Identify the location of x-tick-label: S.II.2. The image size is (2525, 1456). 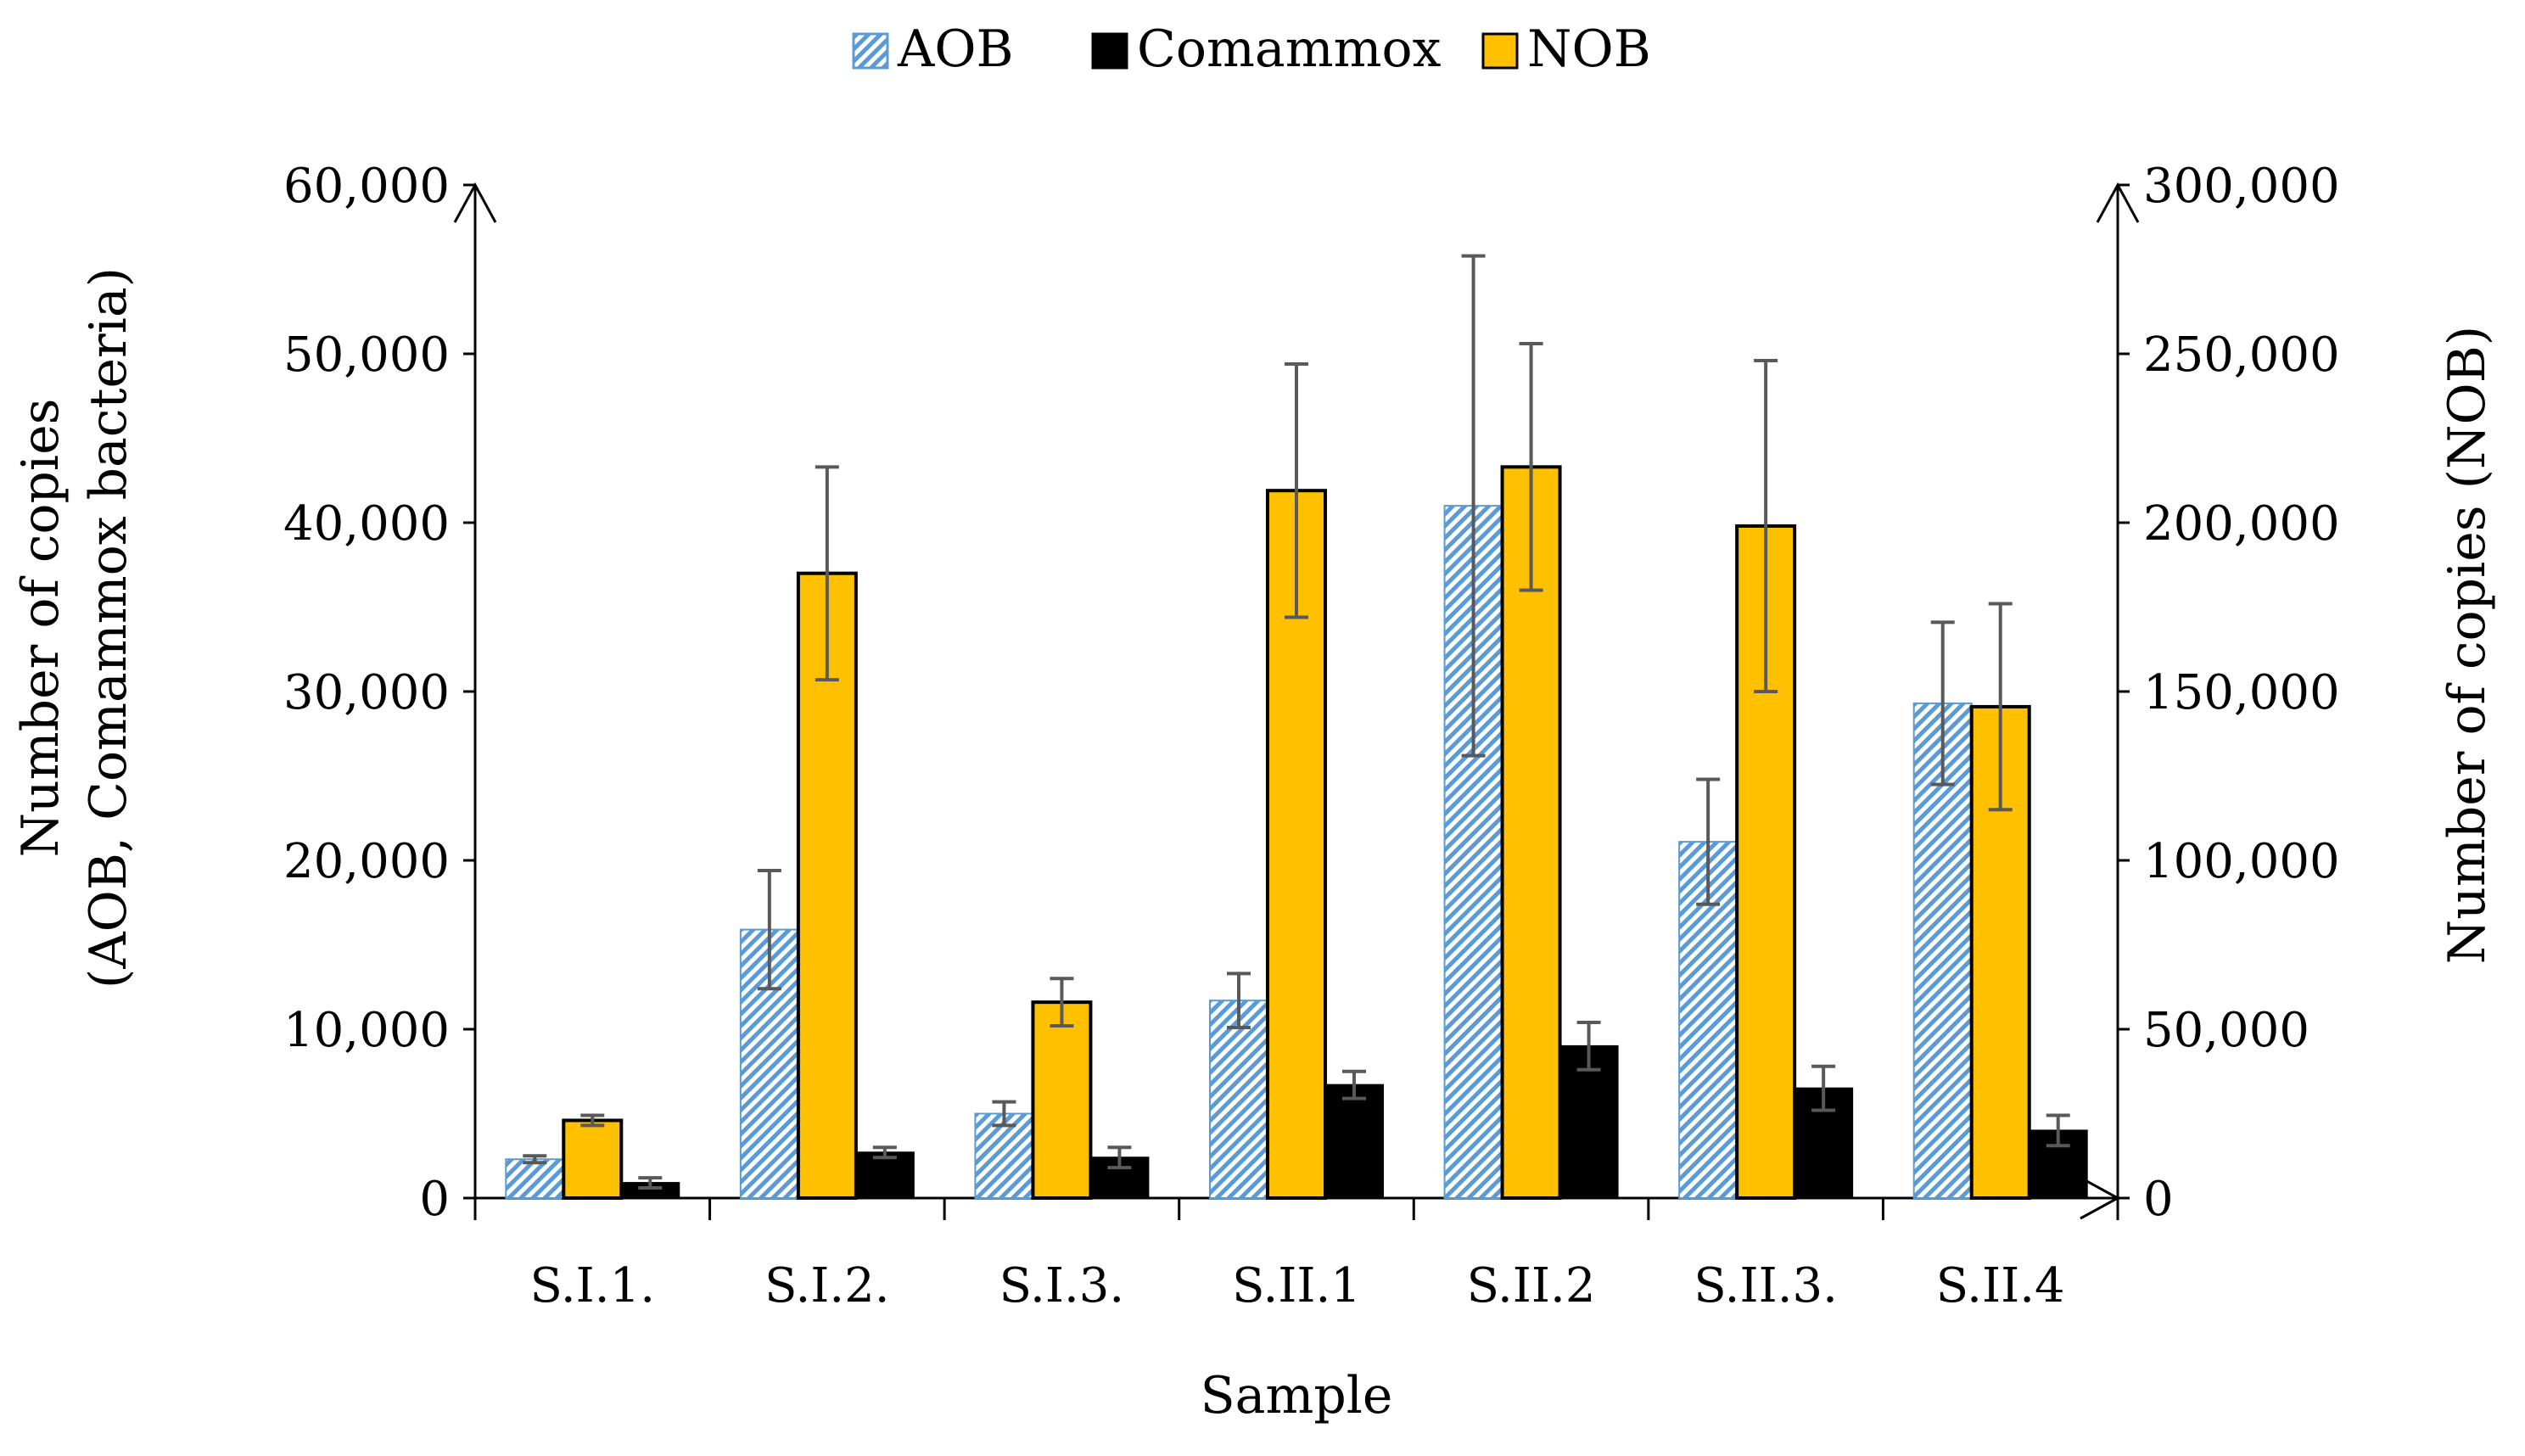
(1531, 1286).